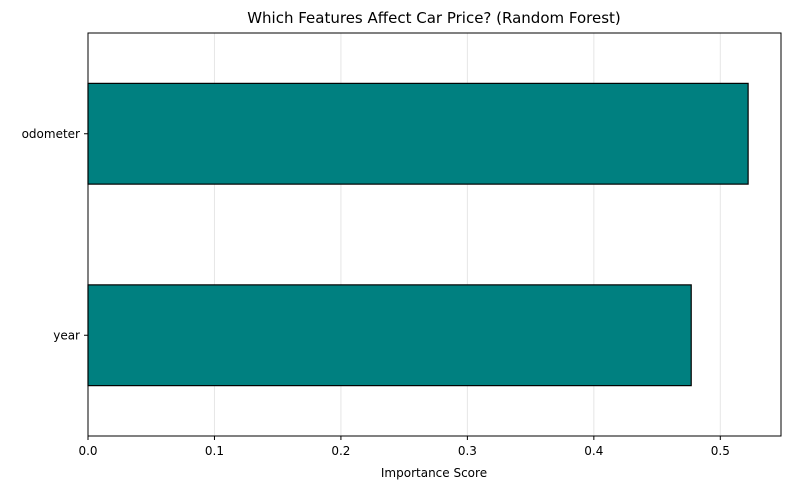  Describe the element at coordinates (404, 447) in the screenshot. I see `x-axis-ticks: 0.0 0.1 0.2 0.3 0.4 0.5` at that location.